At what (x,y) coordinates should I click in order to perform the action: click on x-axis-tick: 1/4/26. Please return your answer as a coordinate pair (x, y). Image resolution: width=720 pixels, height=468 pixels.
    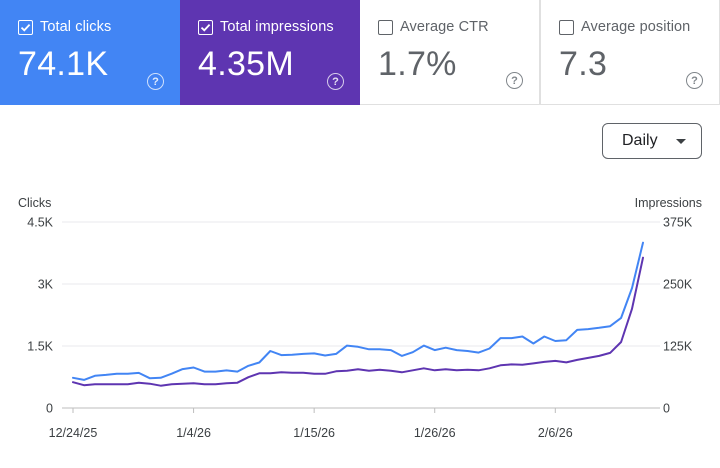
    Looking at the image, I should click on (193, 433).